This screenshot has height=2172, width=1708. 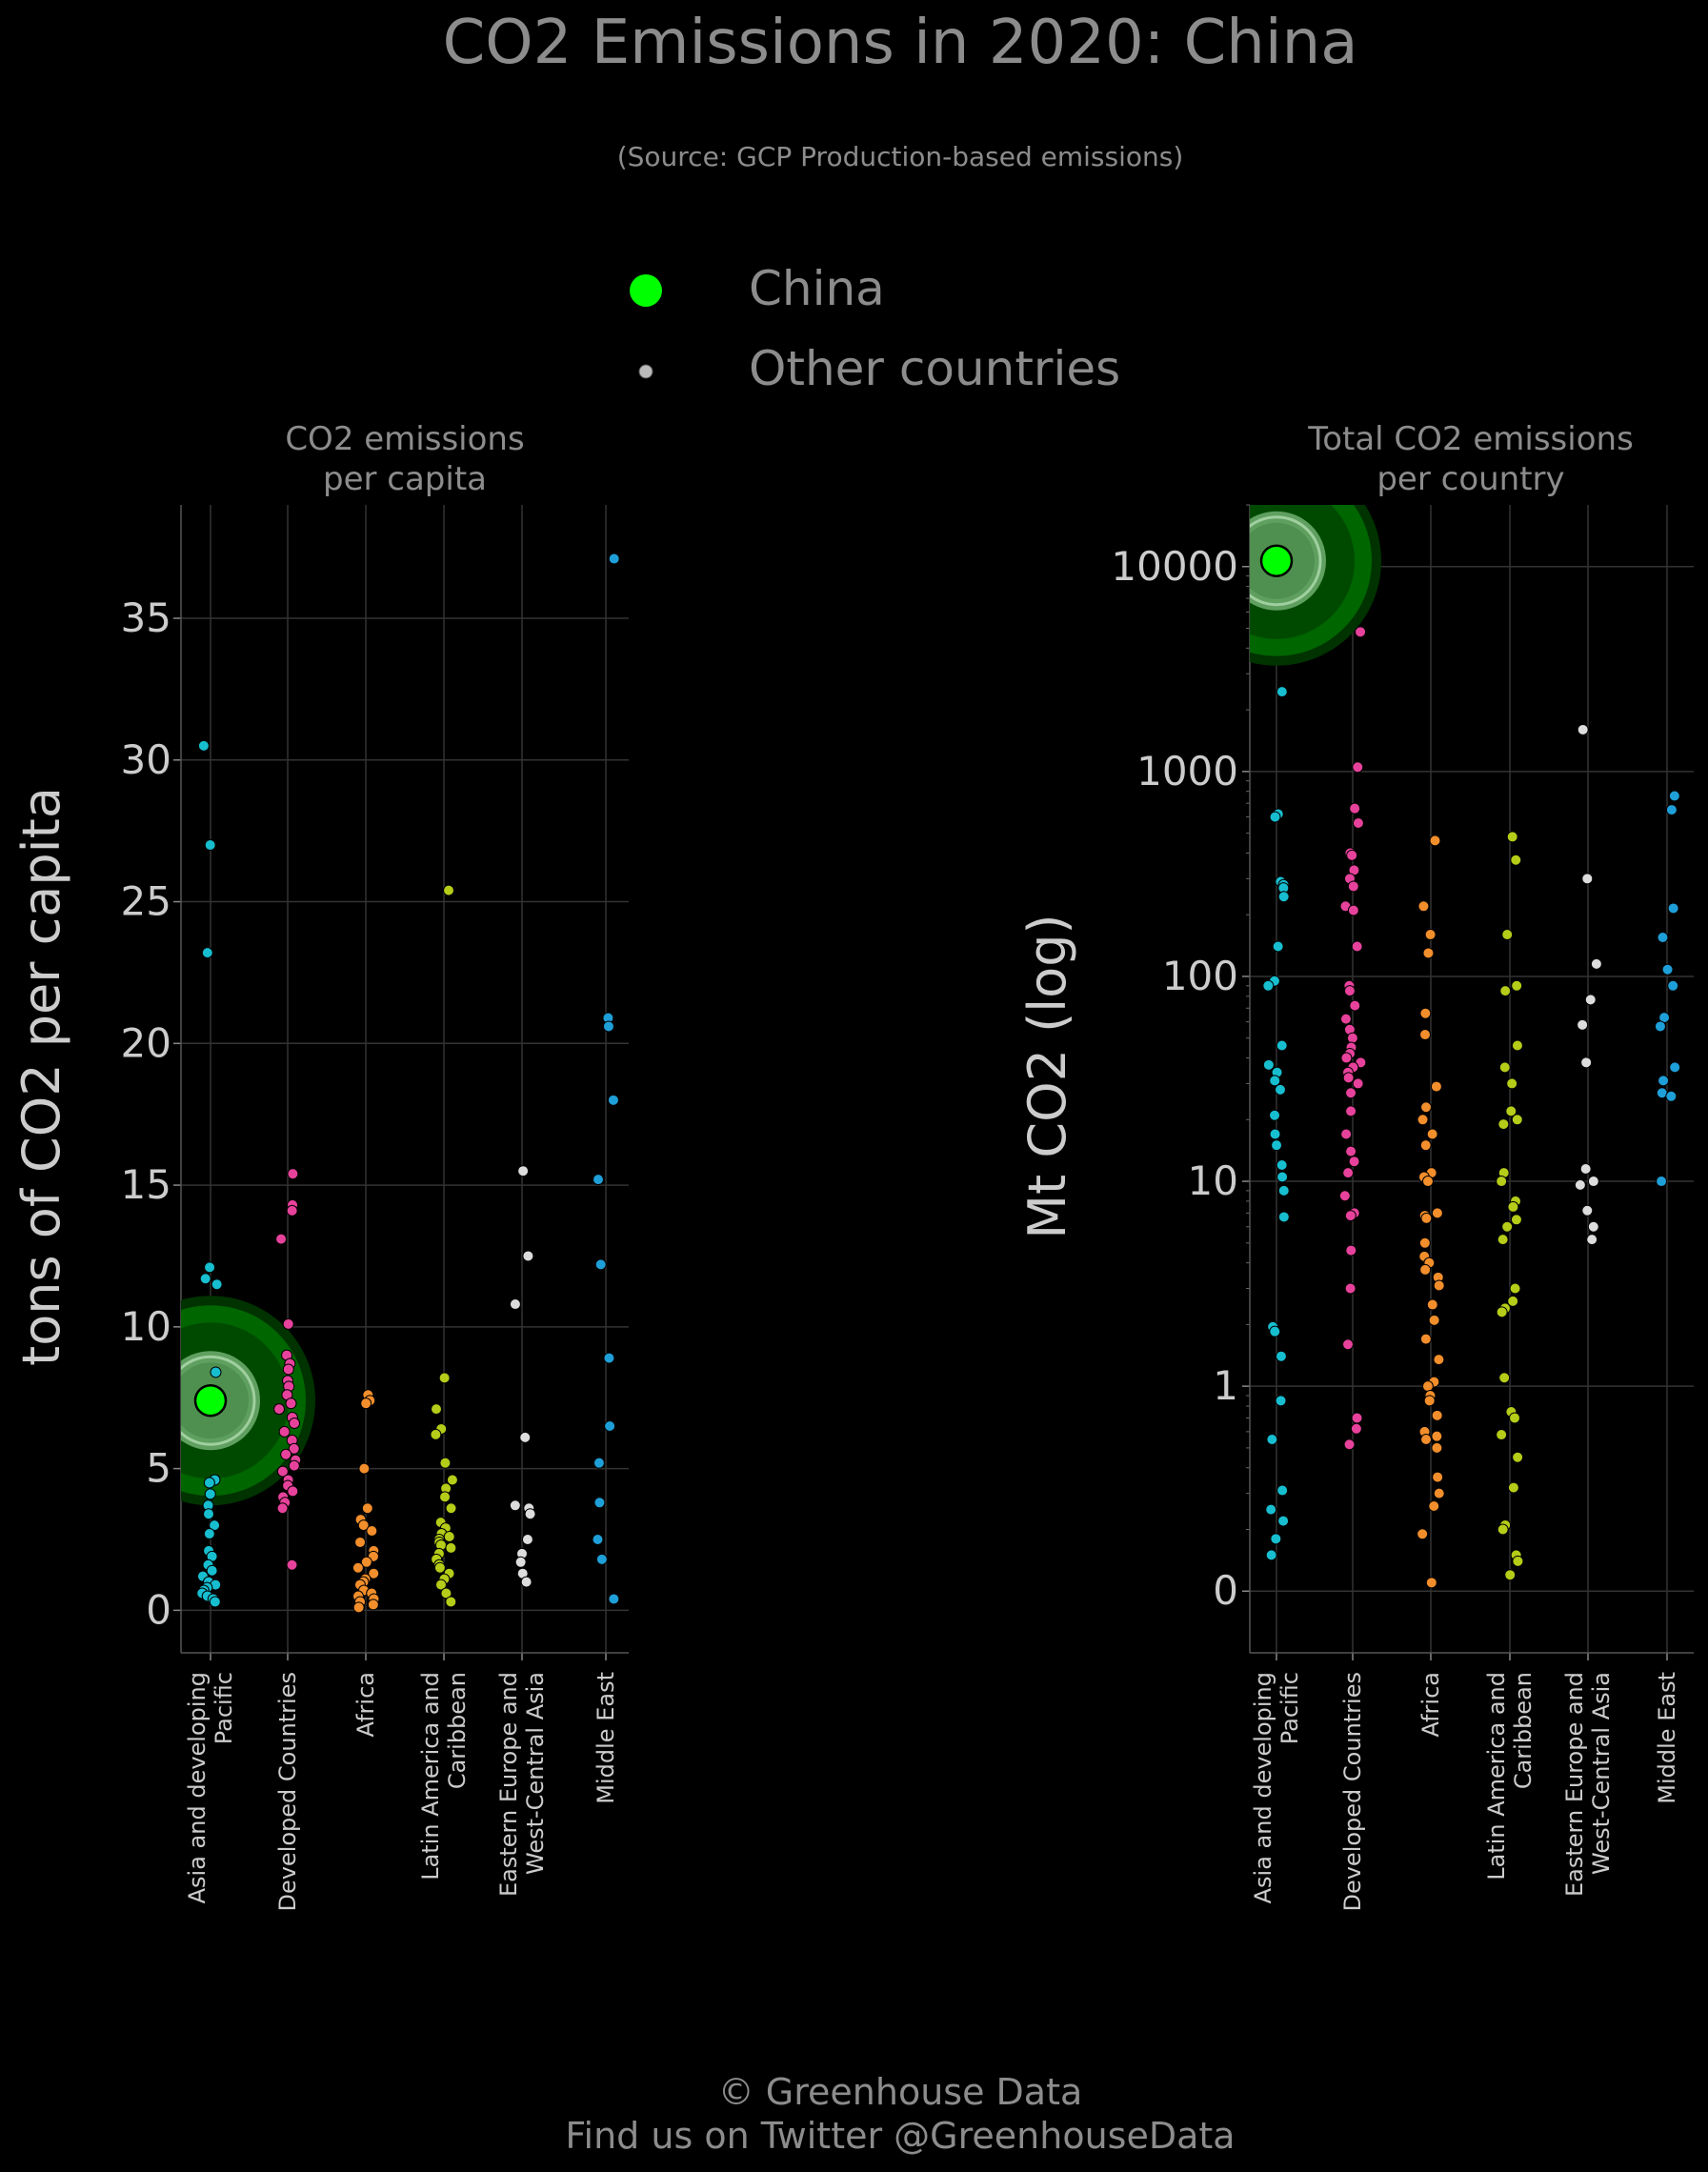 I want to click on y-tick-label: 15, so click(x=146, y=1184).